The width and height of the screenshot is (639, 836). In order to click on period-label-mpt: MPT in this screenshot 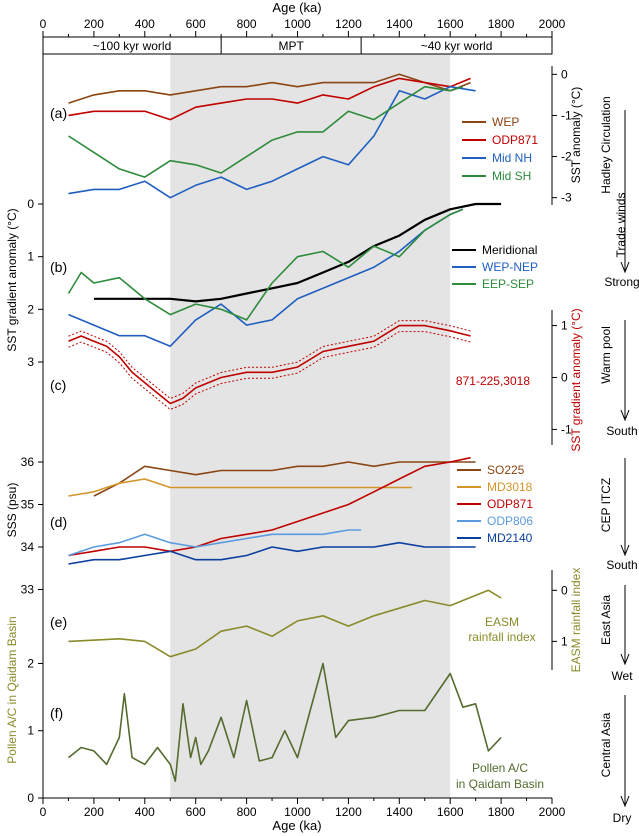, I will do `click(291, 46)`.